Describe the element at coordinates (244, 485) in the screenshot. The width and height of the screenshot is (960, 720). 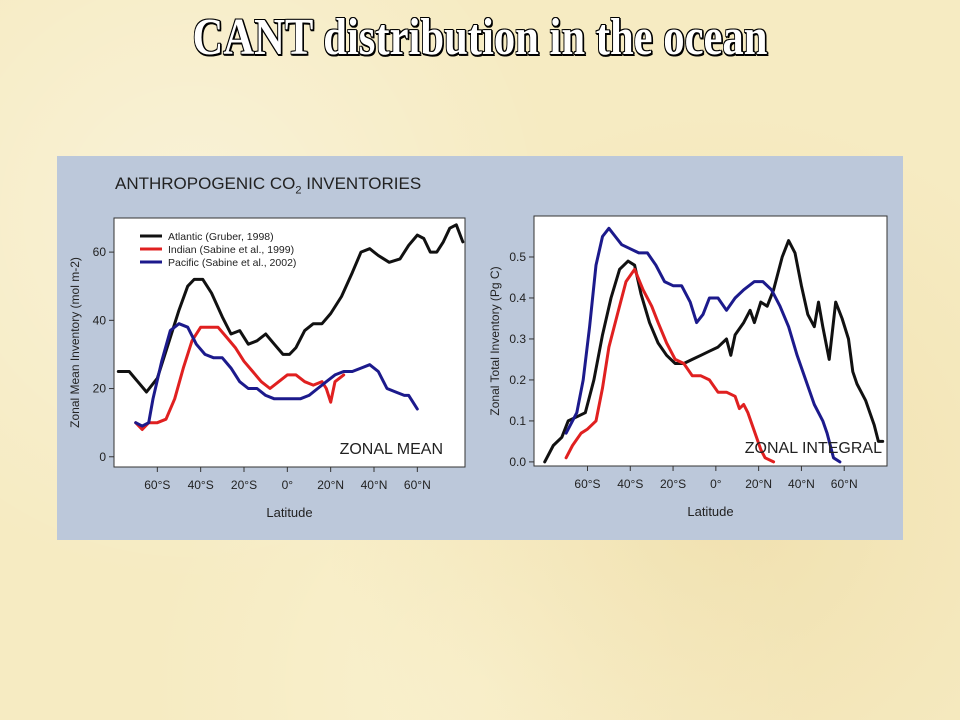
I see `mean-x-tick-label: 20°S` at that location.